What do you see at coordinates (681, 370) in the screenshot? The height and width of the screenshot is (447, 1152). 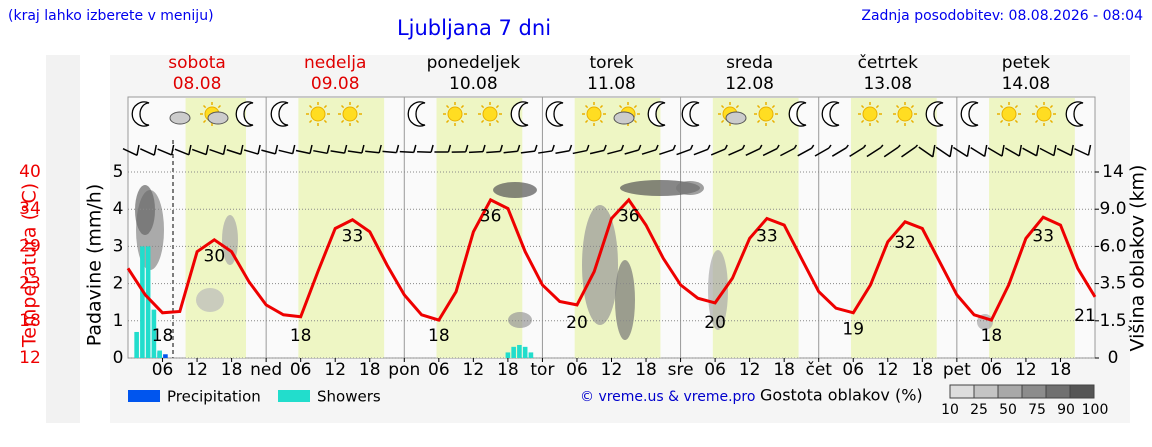 I see `x-tick-label: sre` at bounding box center [681, 370].